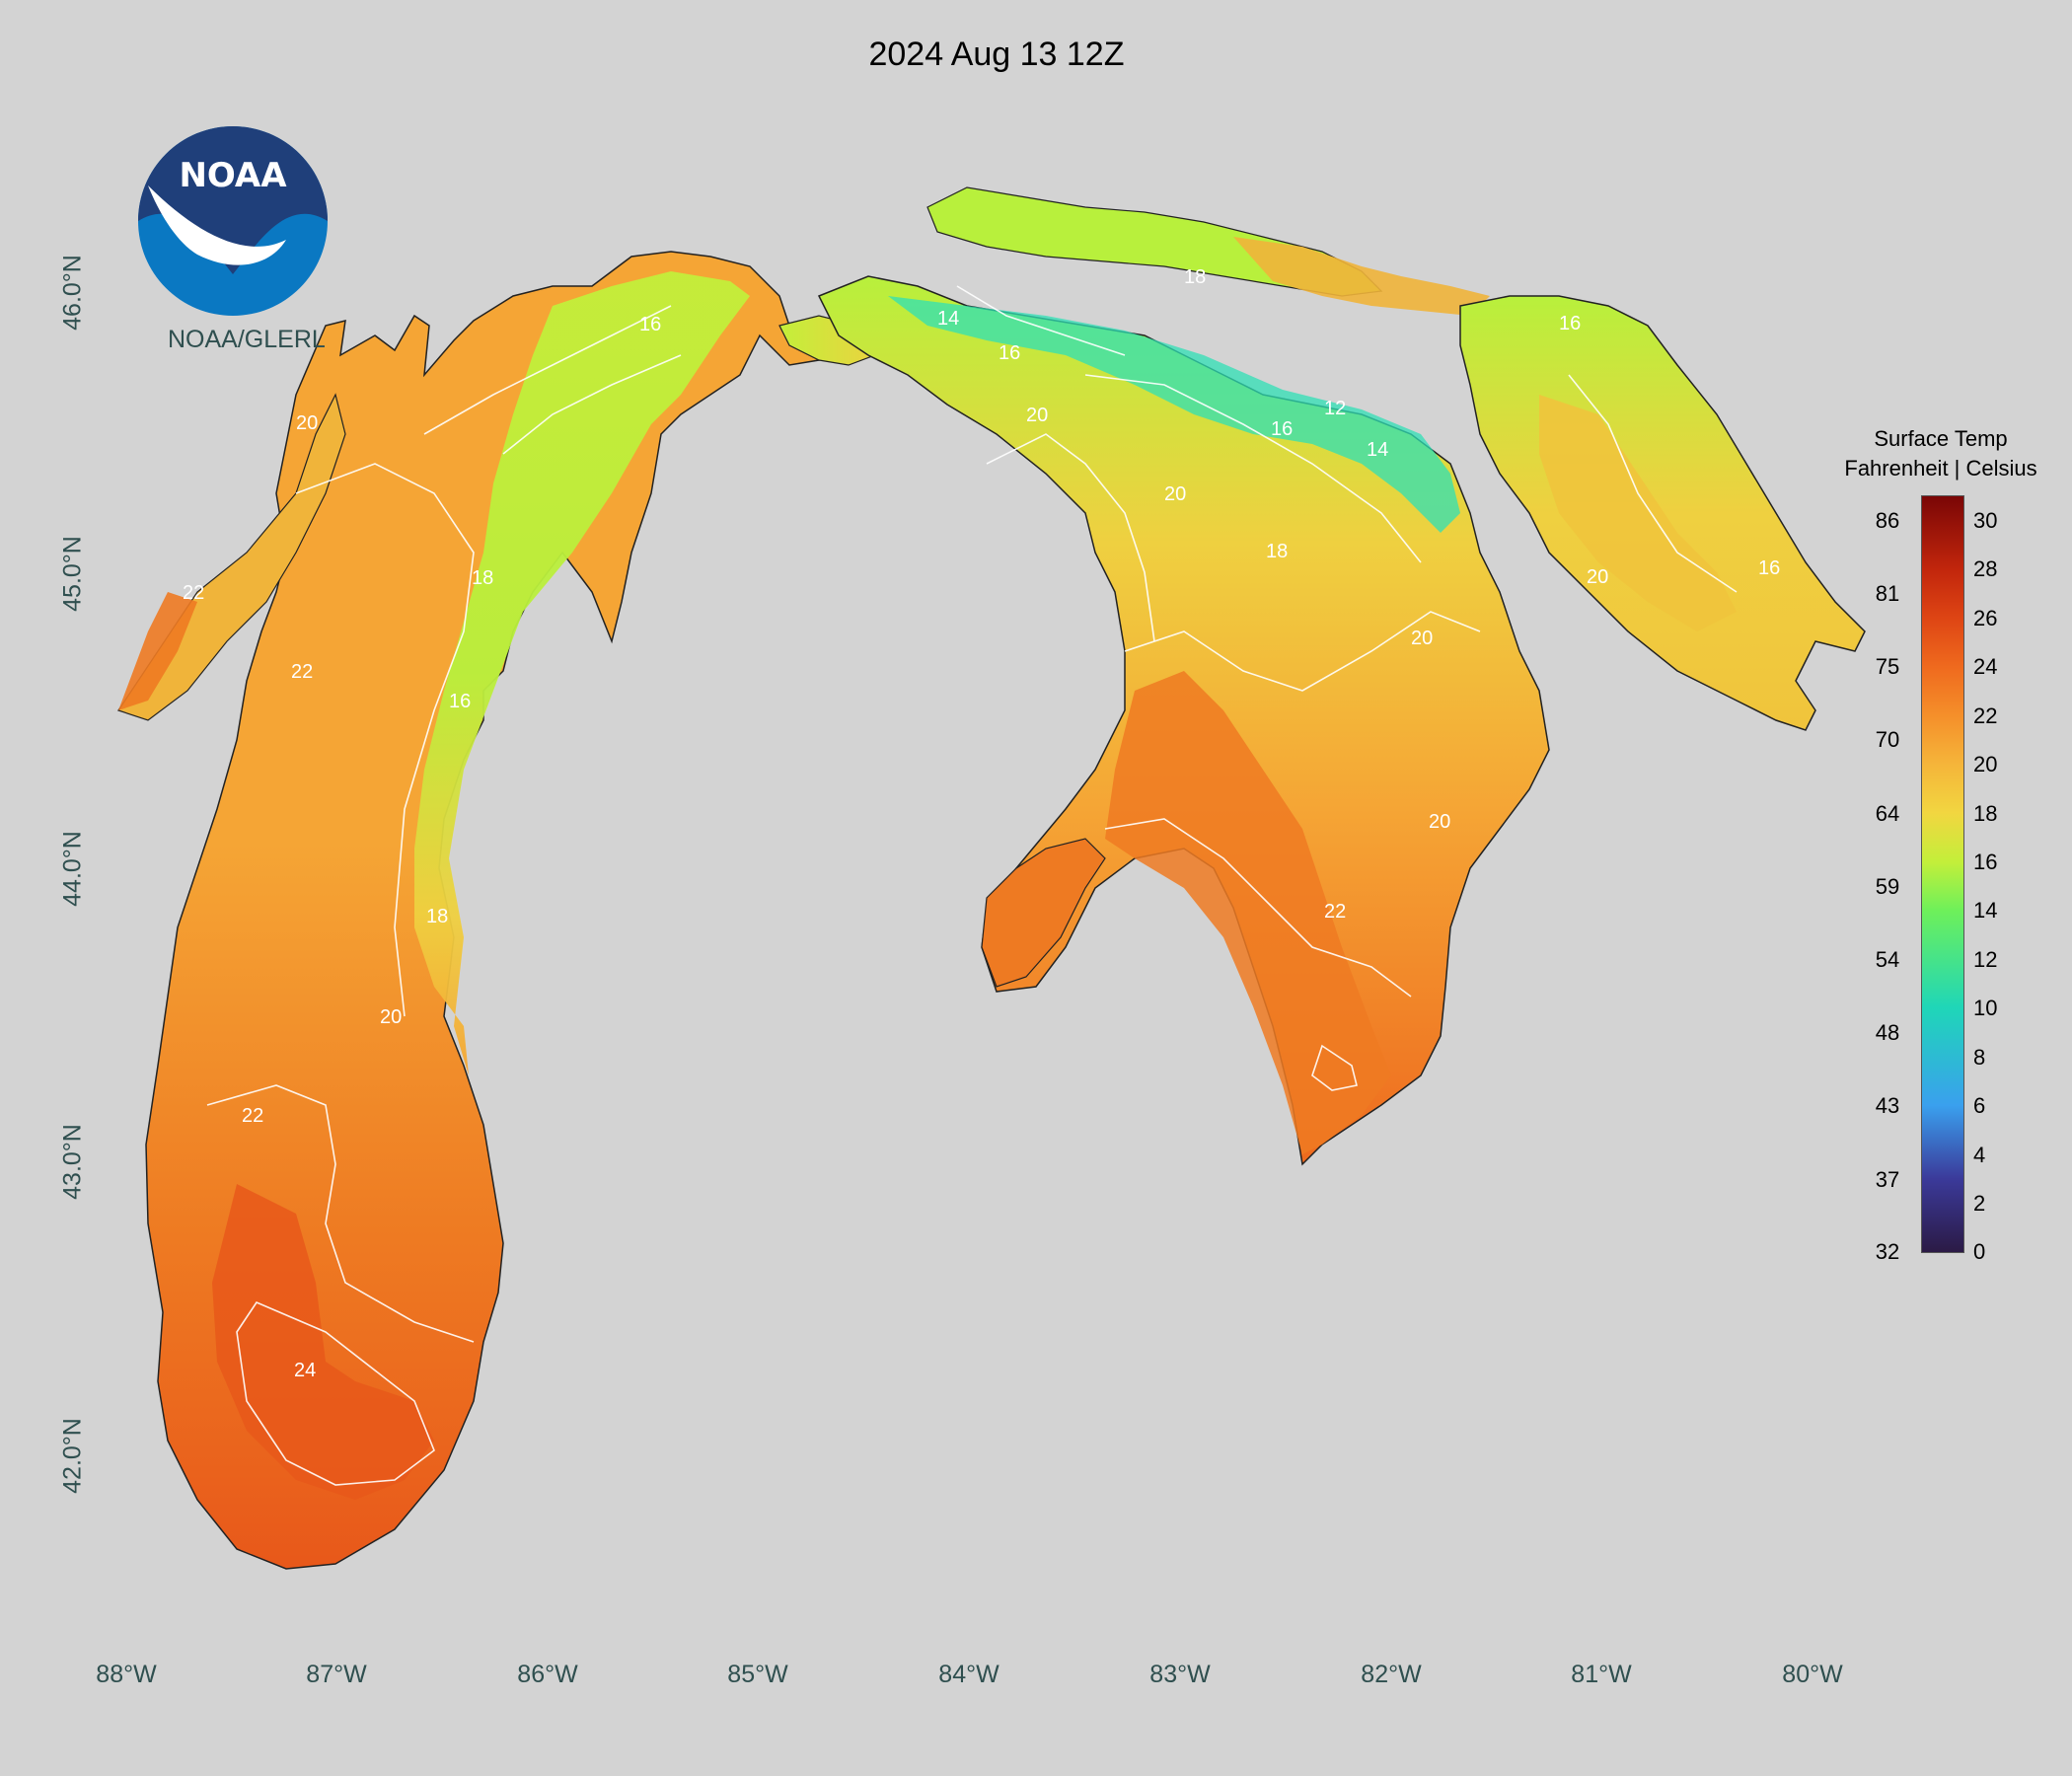  What do you see at coordinates (1941, 439) in the screenshot?
I see `legend-title: Surface Temp` at bounding box center [1941, 439].